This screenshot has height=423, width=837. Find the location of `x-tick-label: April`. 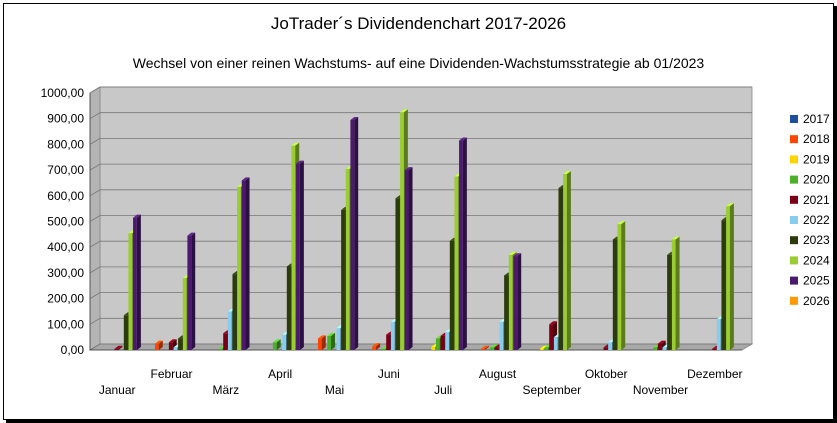

x-tick-label: April is located at coordinates (280, 374).